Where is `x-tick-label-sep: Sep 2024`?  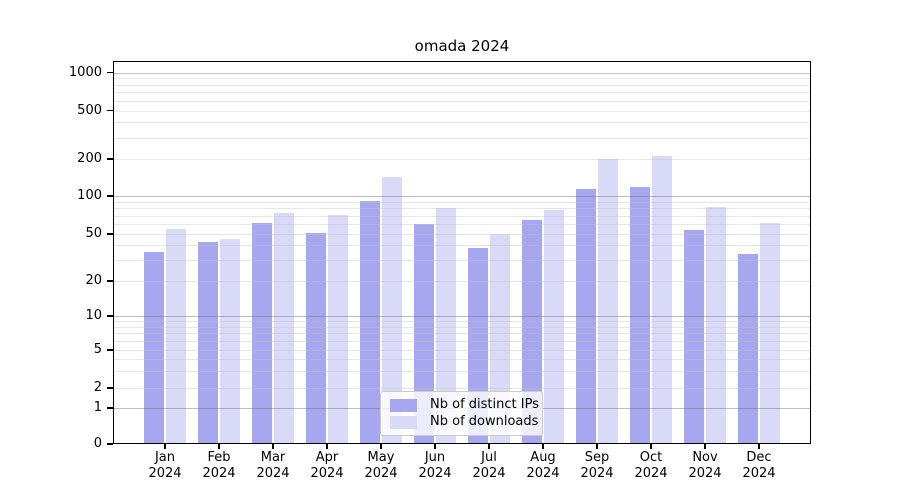
x-tick-label-sep: Sep 2024 is located at coordinates (597, 465).